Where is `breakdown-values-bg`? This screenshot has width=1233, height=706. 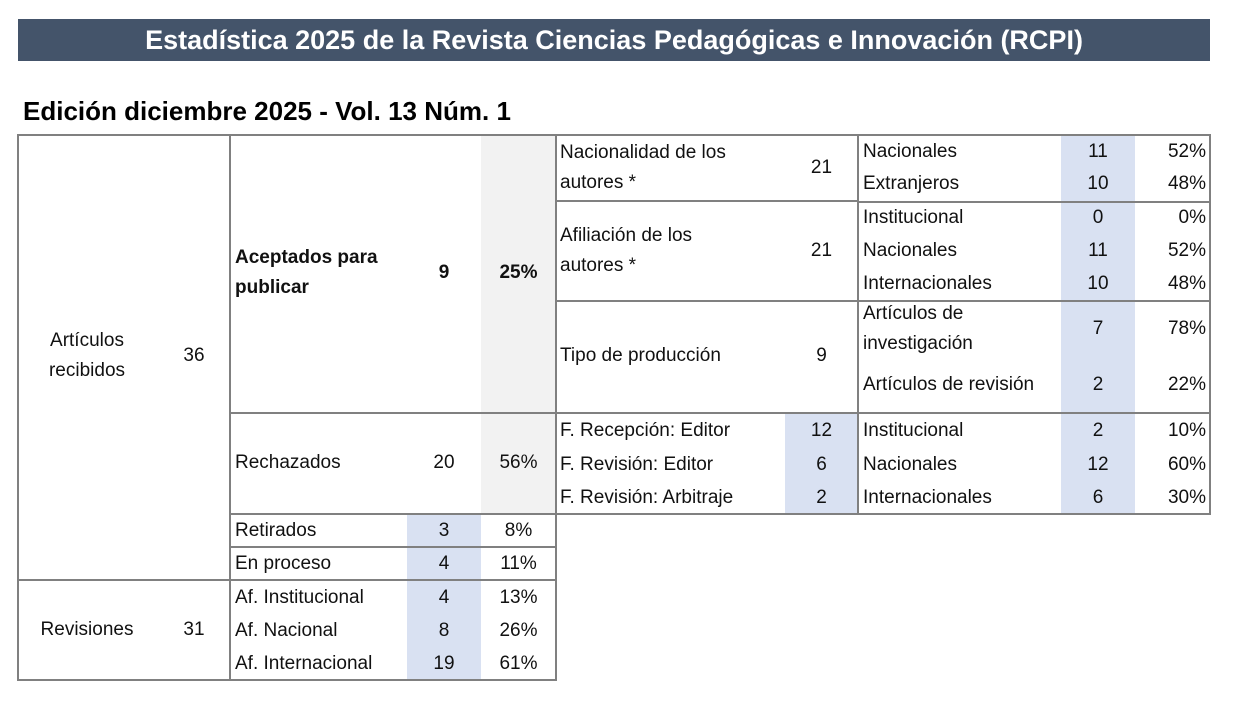 breakdown-values-bg is located at coordinates (1098, 324).